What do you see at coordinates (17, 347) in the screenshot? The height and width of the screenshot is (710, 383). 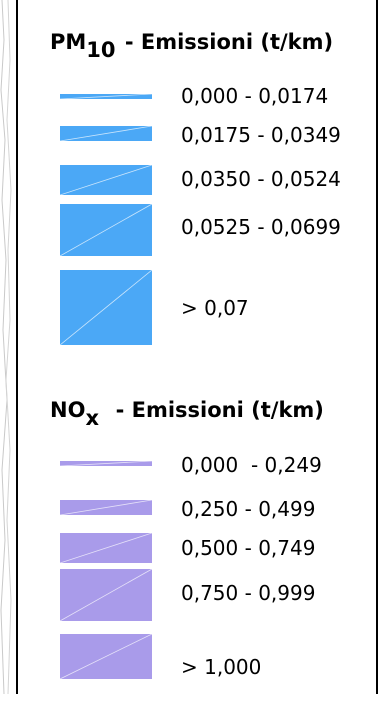 I see `legend-frame-left` at bounding box center [17, 347].